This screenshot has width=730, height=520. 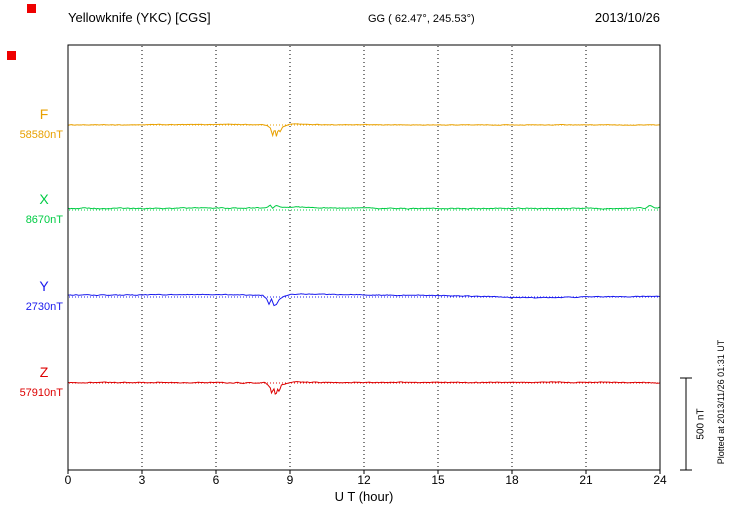 I want to click on x-tick-label: 3, so click(x=142, y=480).